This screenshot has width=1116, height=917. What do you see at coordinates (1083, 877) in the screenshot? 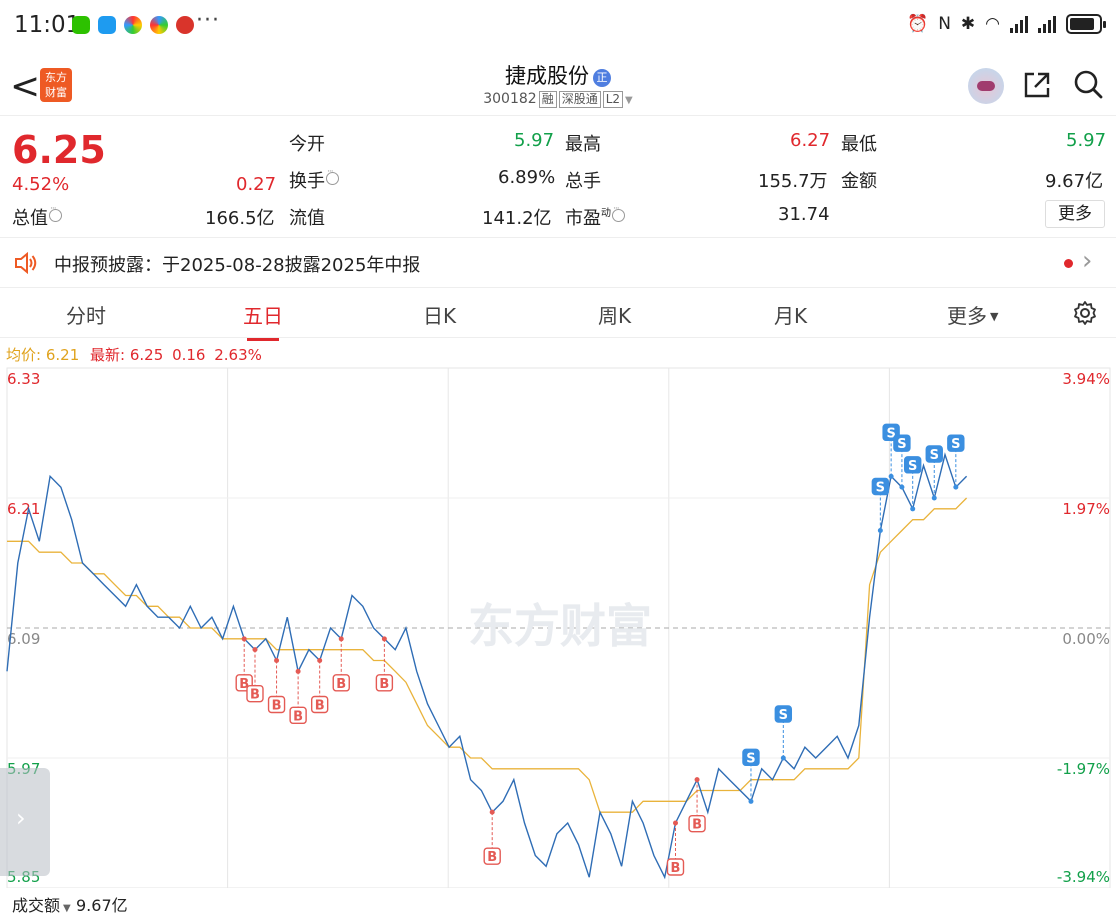
I see `y-label-right: -3.94%` at bounding box center [1083, 877].